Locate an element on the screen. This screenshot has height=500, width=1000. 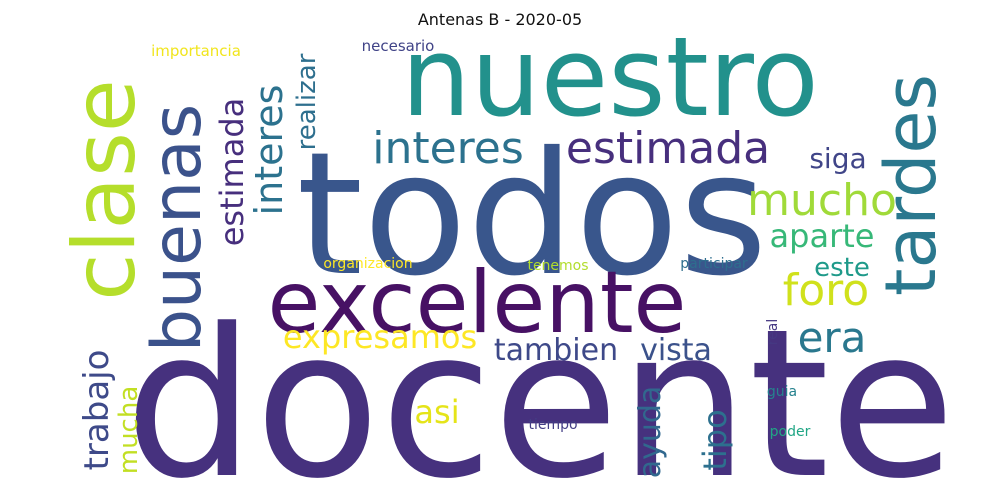
word-buenas: buenas is located at coordinates (177, 228).